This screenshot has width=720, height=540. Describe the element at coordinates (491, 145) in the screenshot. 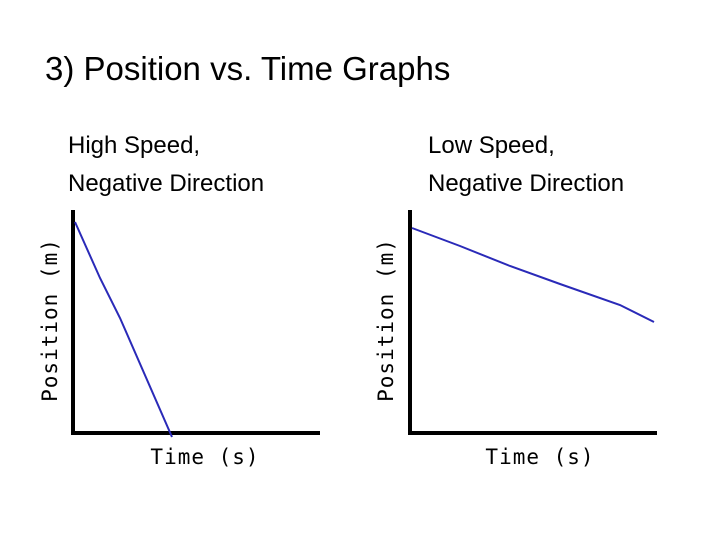

I see `caption: Low Speed,` at that location.